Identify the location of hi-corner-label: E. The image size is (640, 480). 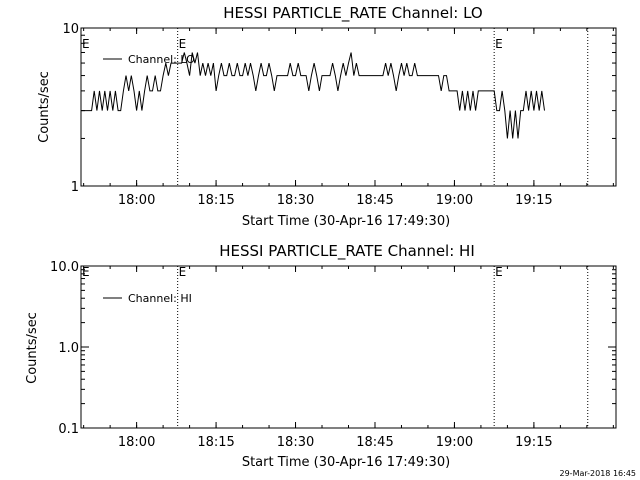
(86, 272).